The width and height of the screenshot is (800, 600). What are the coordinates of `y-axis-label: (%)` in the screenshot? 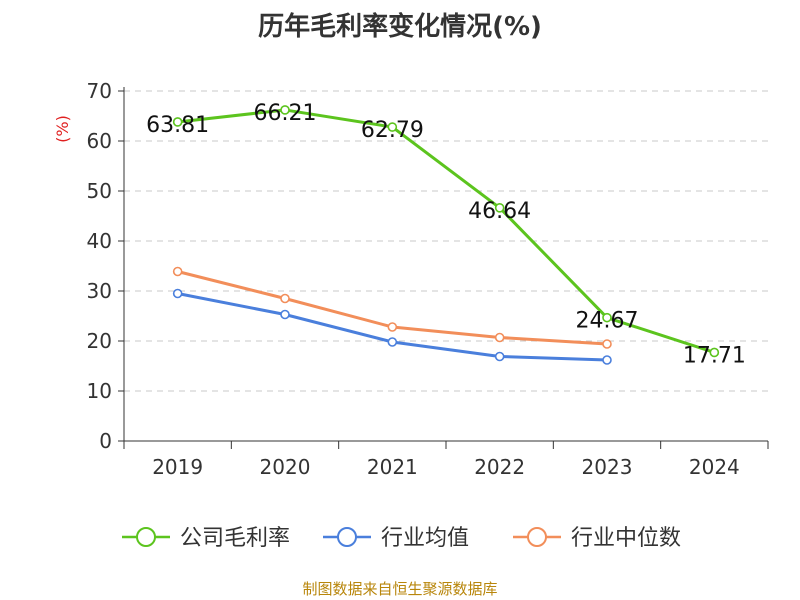 It's located at (62, 129).